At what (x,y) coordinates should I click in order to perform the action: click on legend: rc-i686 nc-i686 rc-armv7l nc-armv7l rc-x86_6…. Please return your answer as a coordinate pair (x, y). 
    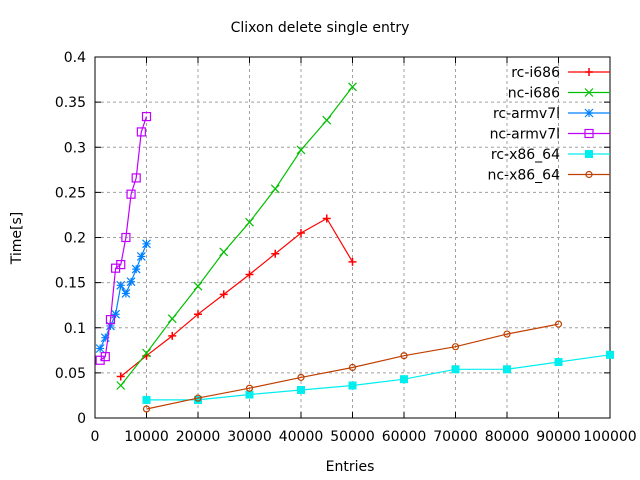
    Looking at the image, I should click on (548, 124).